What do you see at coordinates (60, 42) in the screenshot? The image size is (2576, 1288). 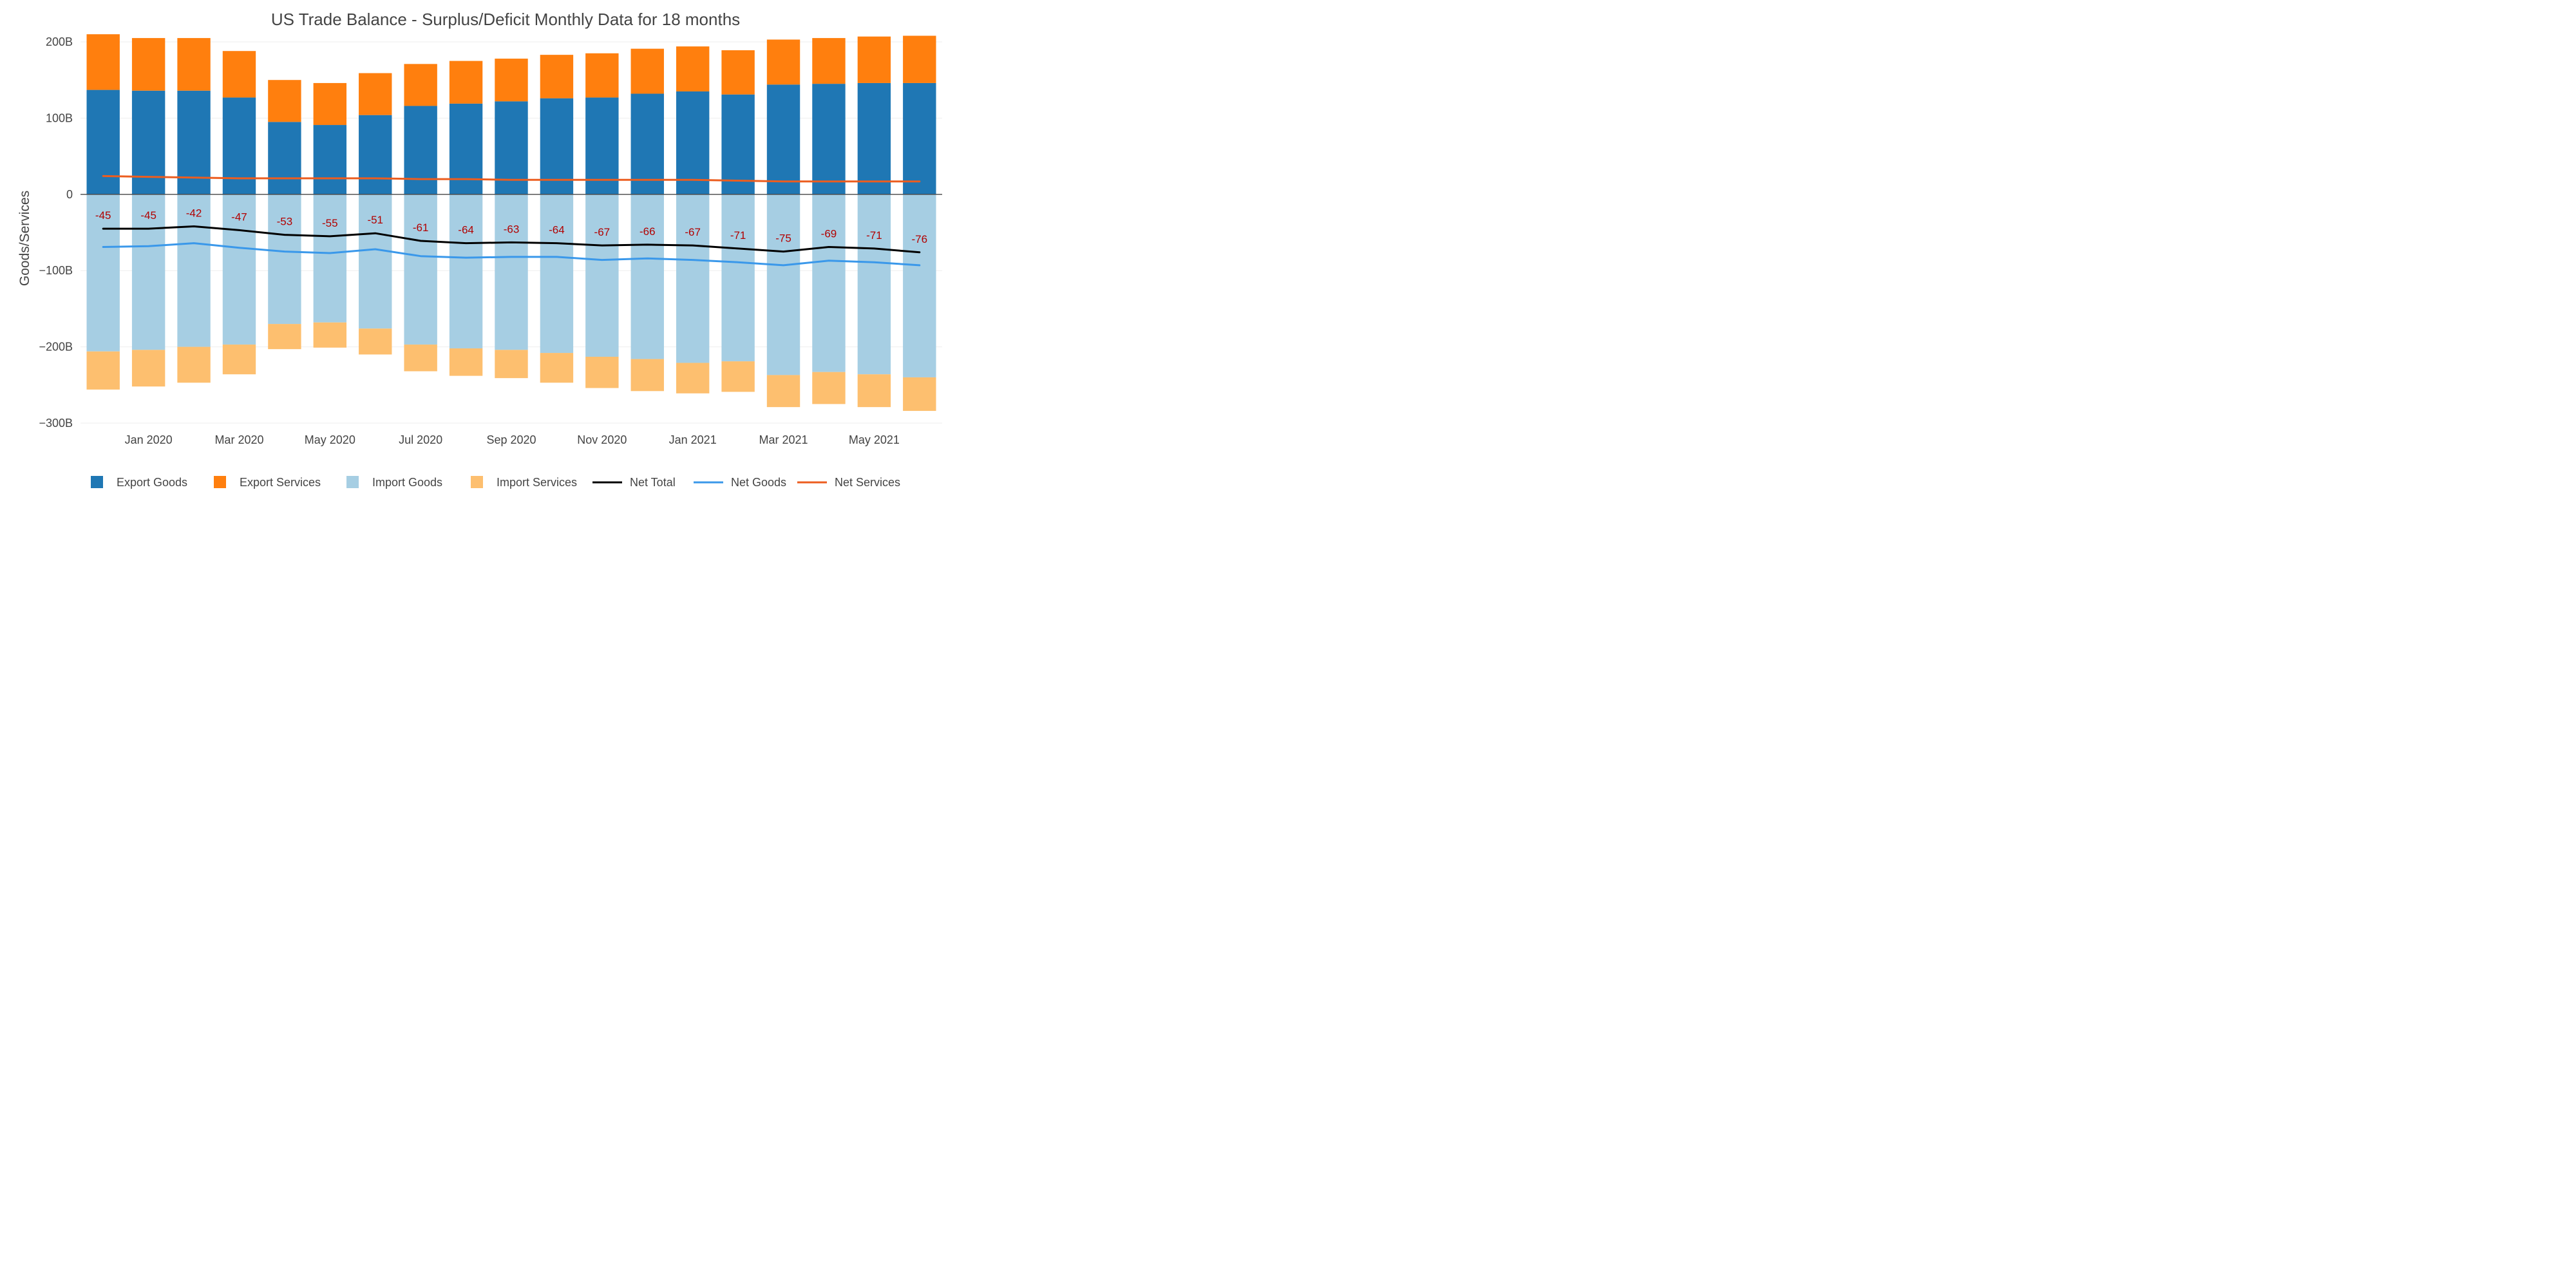 I see `y-tick-label: 200B` at bounding box center [60, 42].